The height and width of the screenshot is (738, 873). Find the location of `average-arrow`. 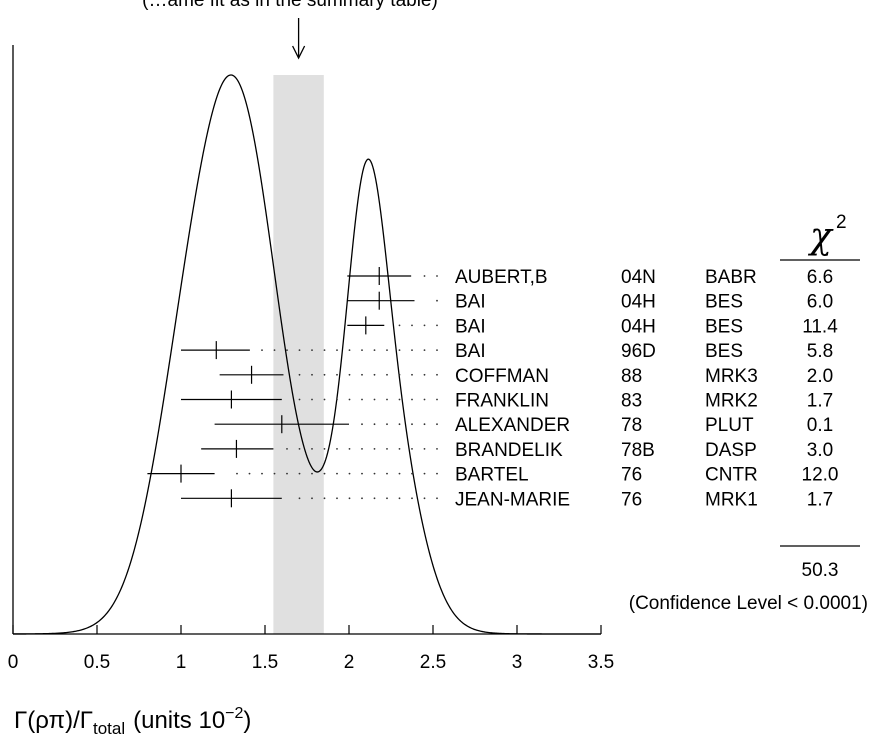

average-arrow is located at coordinates (299, 39).